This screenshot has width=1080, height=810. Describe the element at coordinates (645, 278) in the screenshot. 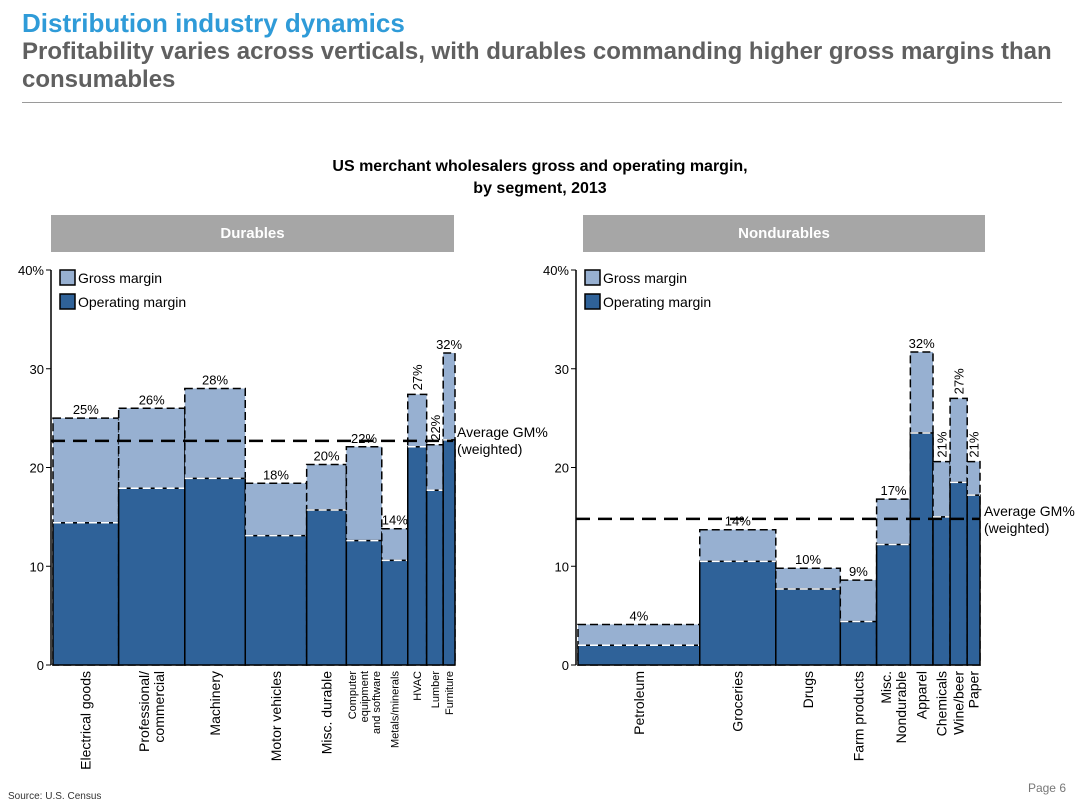

I see `nondurables-legend-label-gross: Gross margin` at that location.